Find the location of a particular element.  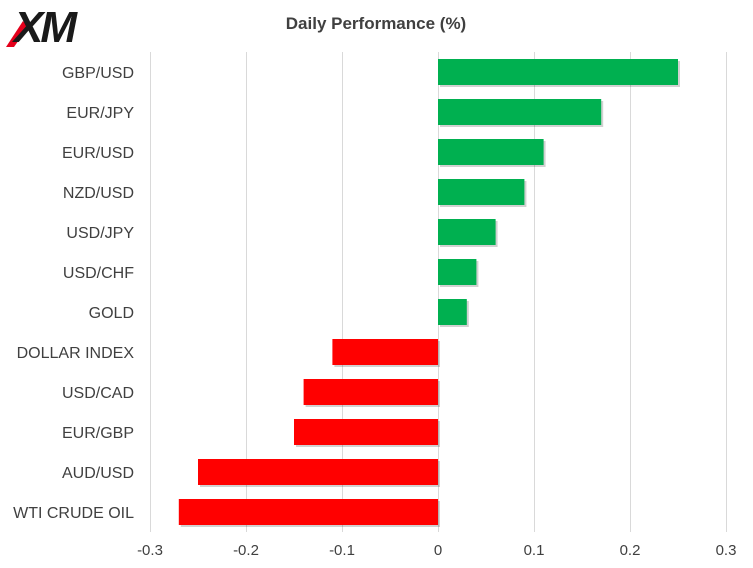

category-label: NZD/USD is located at coordinates (98, 193).